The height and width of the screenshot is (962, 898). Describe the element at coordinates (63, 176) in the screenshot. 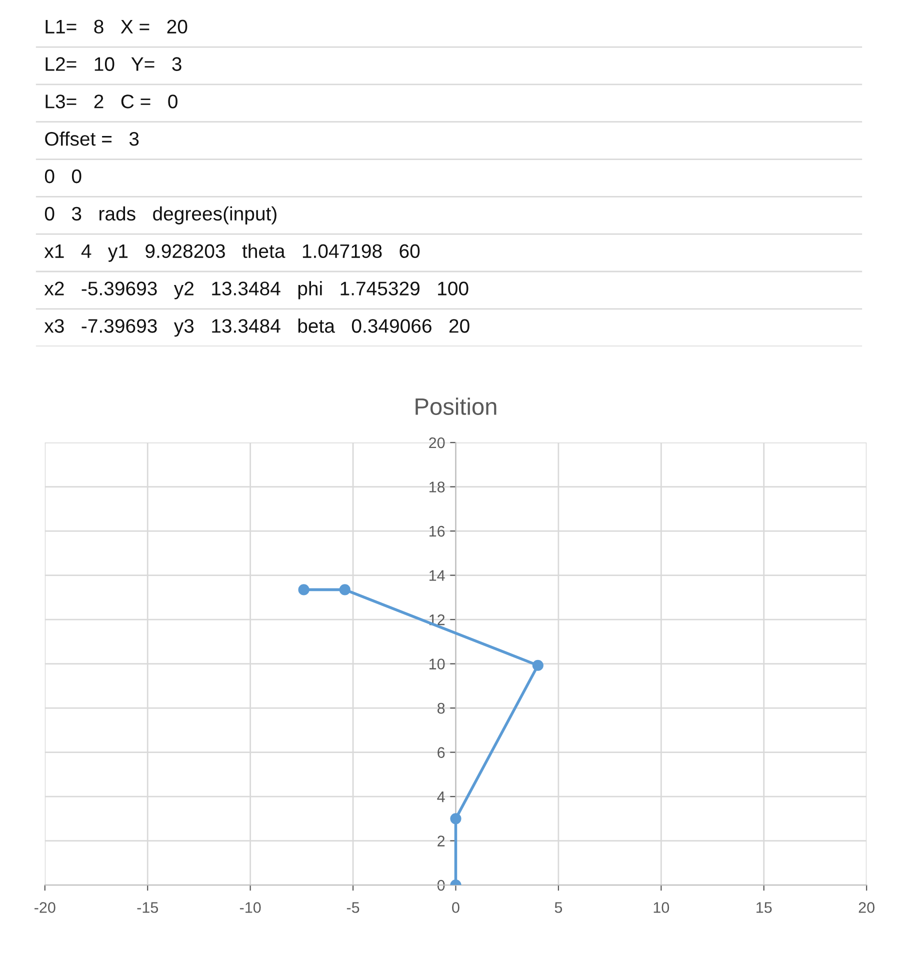

I see `text: 0 0` at that location.